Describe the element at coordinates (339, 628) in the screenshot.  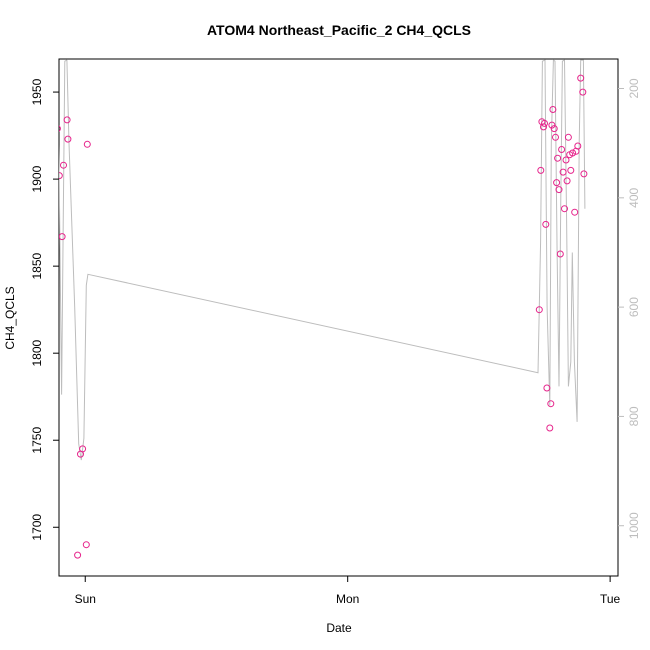
I see `x-axis-label: Date` at that location.